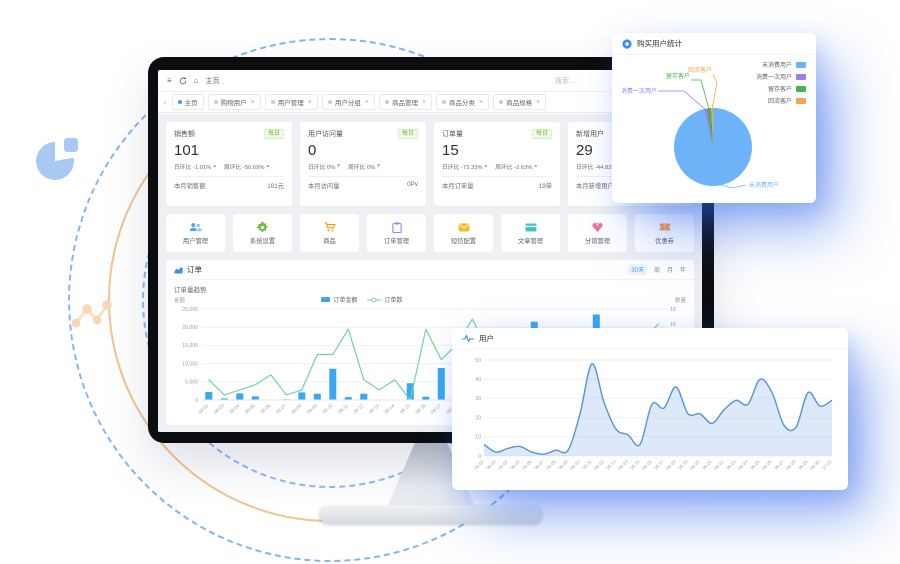 The height and width of the screenshot is (564, 900). I want to click on svg-text: 15, so click(673, 325).